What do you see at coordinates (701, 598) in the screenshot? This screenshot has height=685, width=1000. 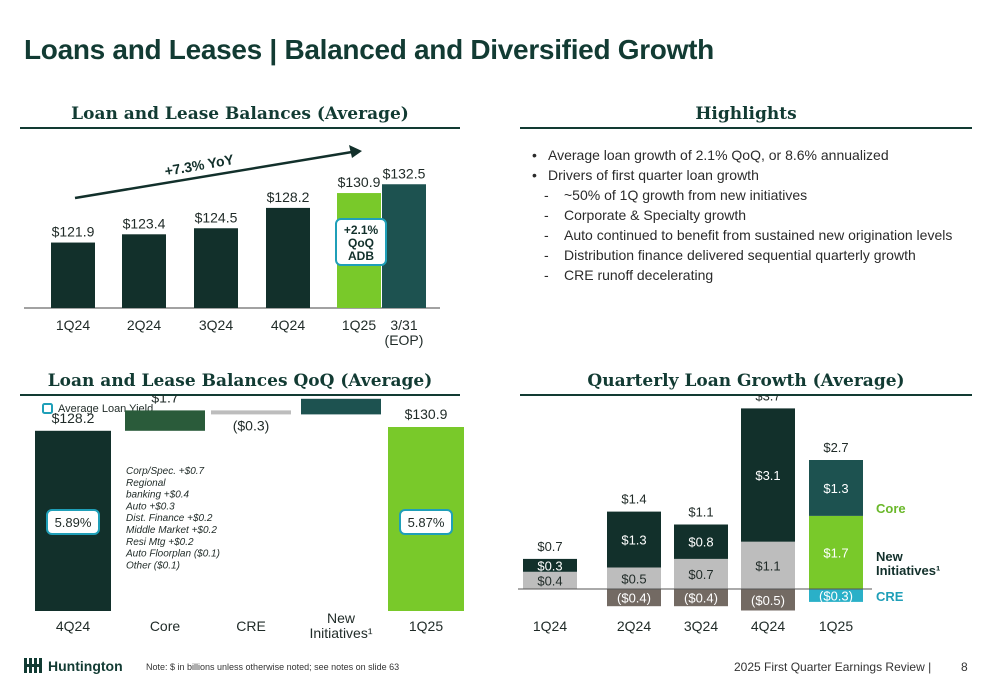 I see `stack-cre-3q24` at bounding box center [701, 598].